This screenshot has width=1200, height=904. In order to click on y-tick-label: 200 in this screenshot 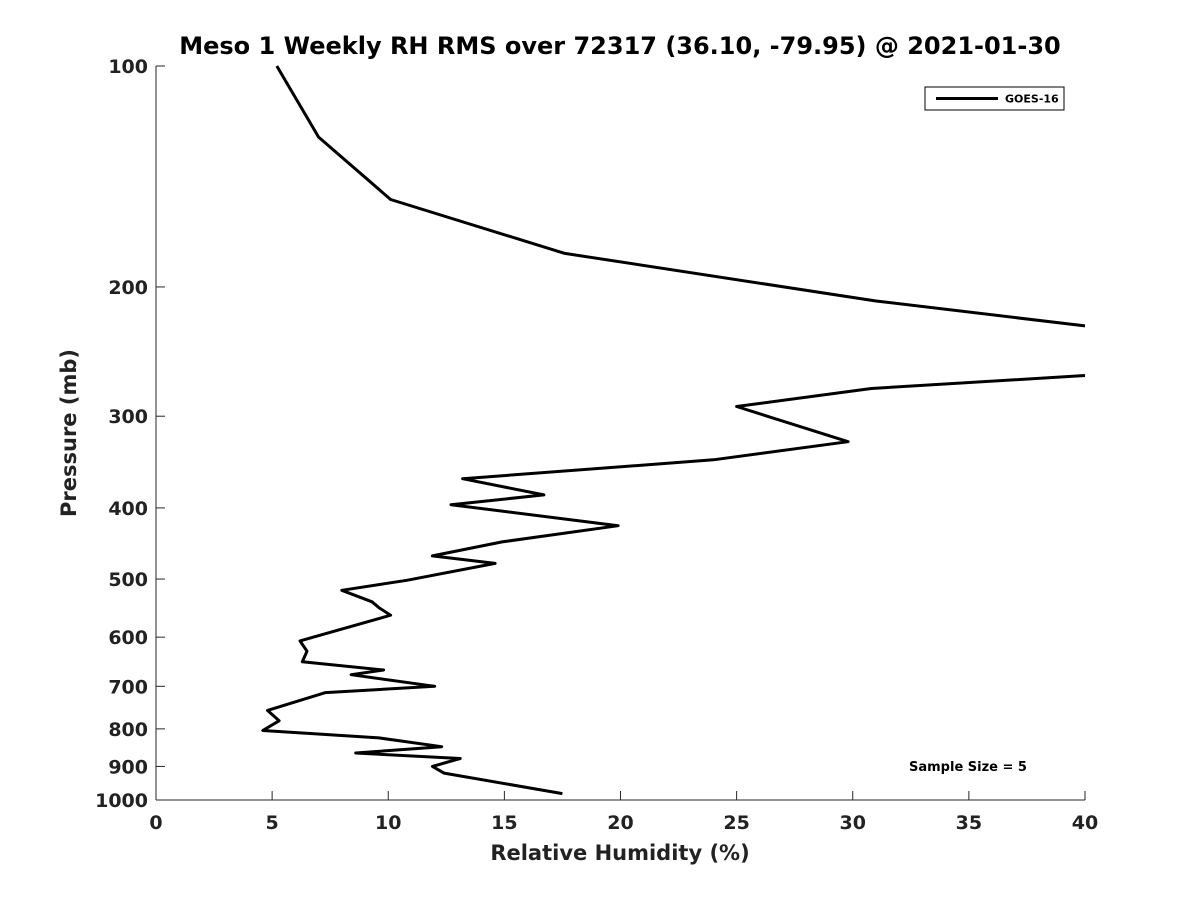, I will do `click(128, 288)`.